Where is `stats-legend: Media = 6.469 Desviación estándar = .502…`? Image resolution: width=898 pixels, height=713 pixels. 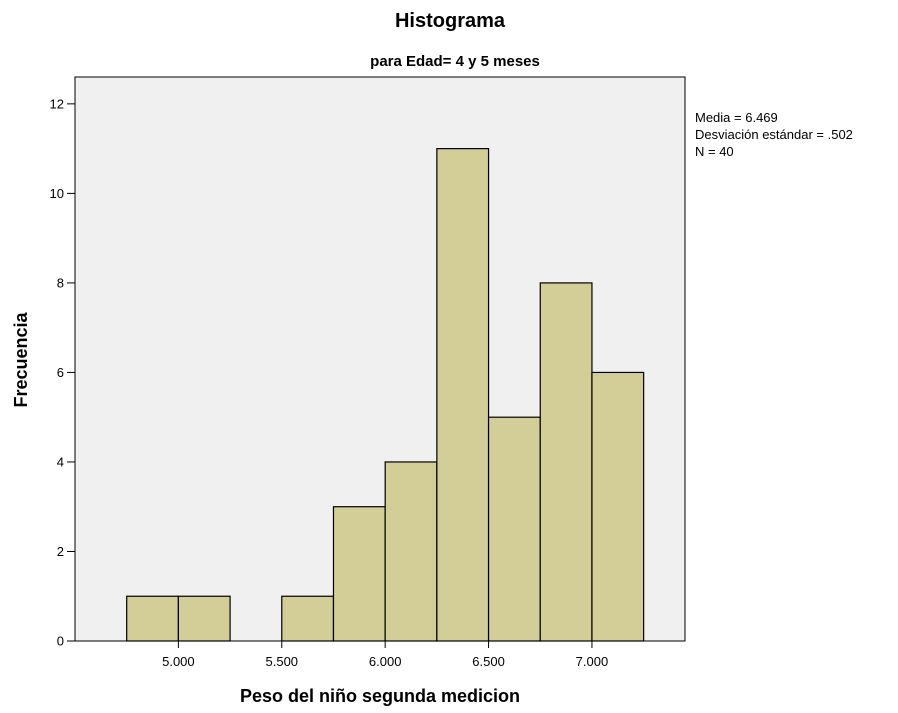 stats-legend: Media = 6.469 Desviación estándar = .502… is located at coordinates (774, 134).